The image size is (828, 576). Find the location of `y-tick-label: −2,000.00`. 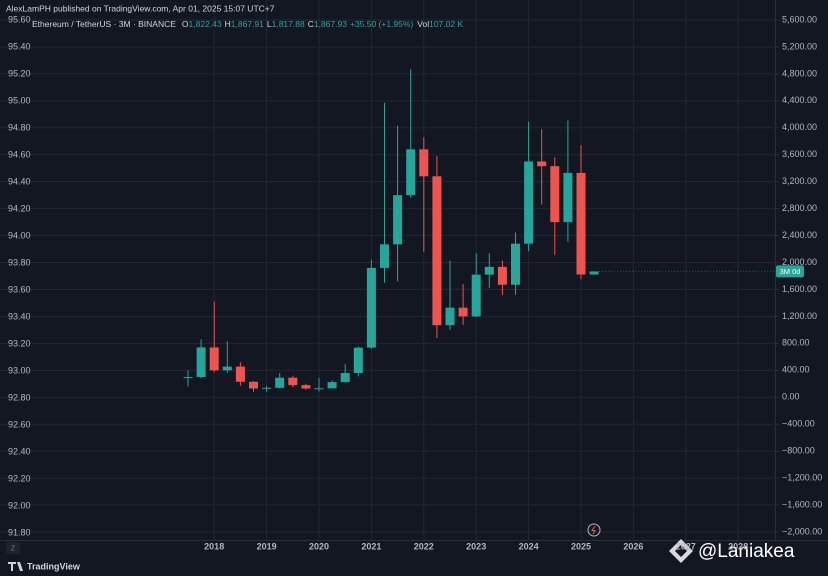

y-tick-label: −2,000.00 is located at coordinates (802, 531).